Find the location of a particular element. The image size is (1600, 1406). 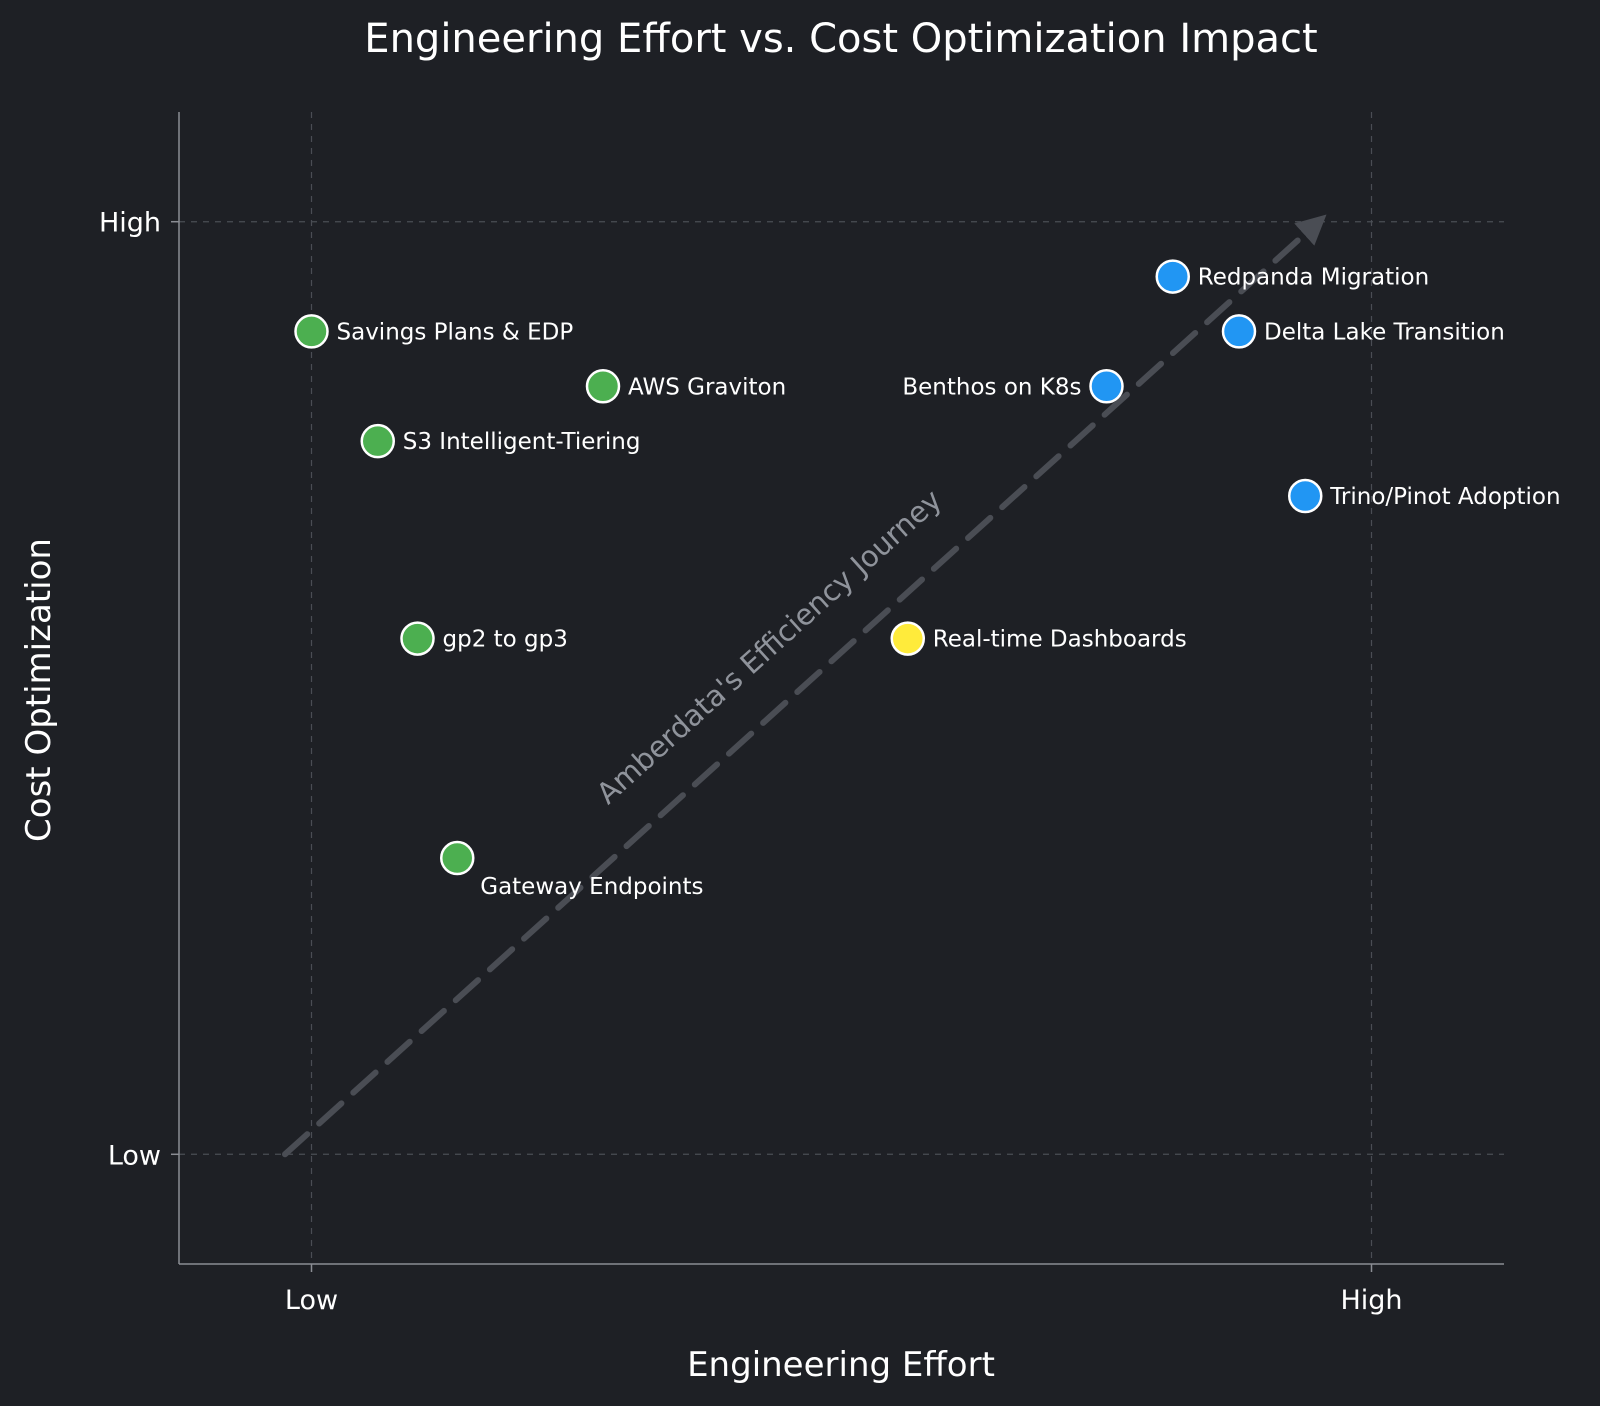

y-tick-label-high: High is located at coordinates (130, 223).